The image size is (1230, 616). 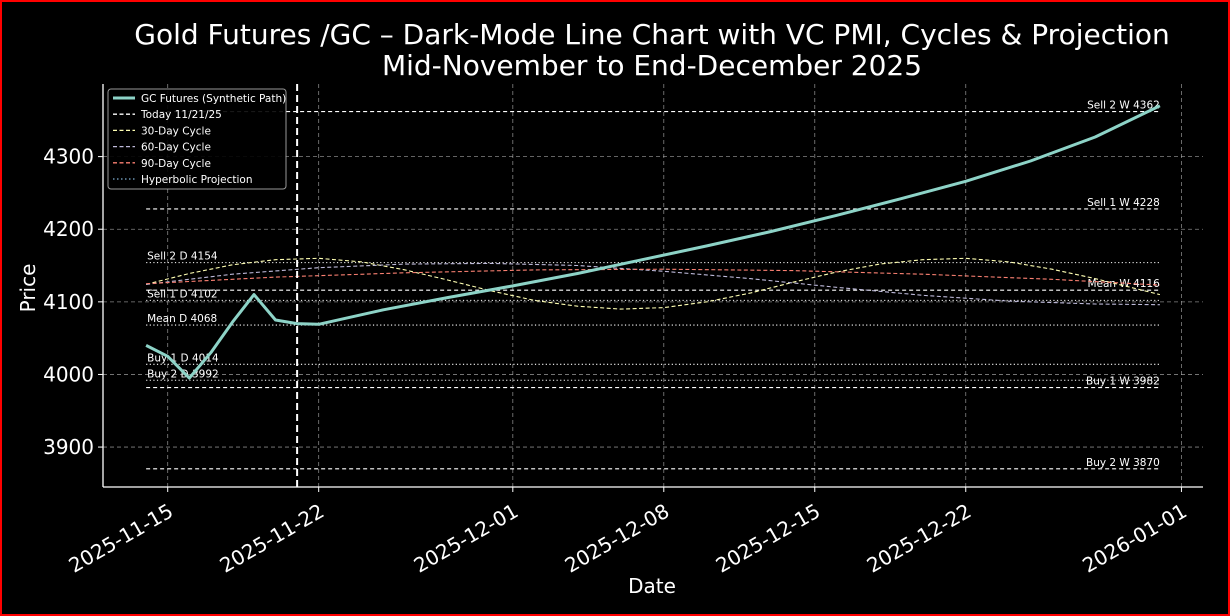 What do you see at coordinates (183, 374) in the screenshot?
I see `level-label: Buy 2 D 3992` at bounding box center [183, 374].